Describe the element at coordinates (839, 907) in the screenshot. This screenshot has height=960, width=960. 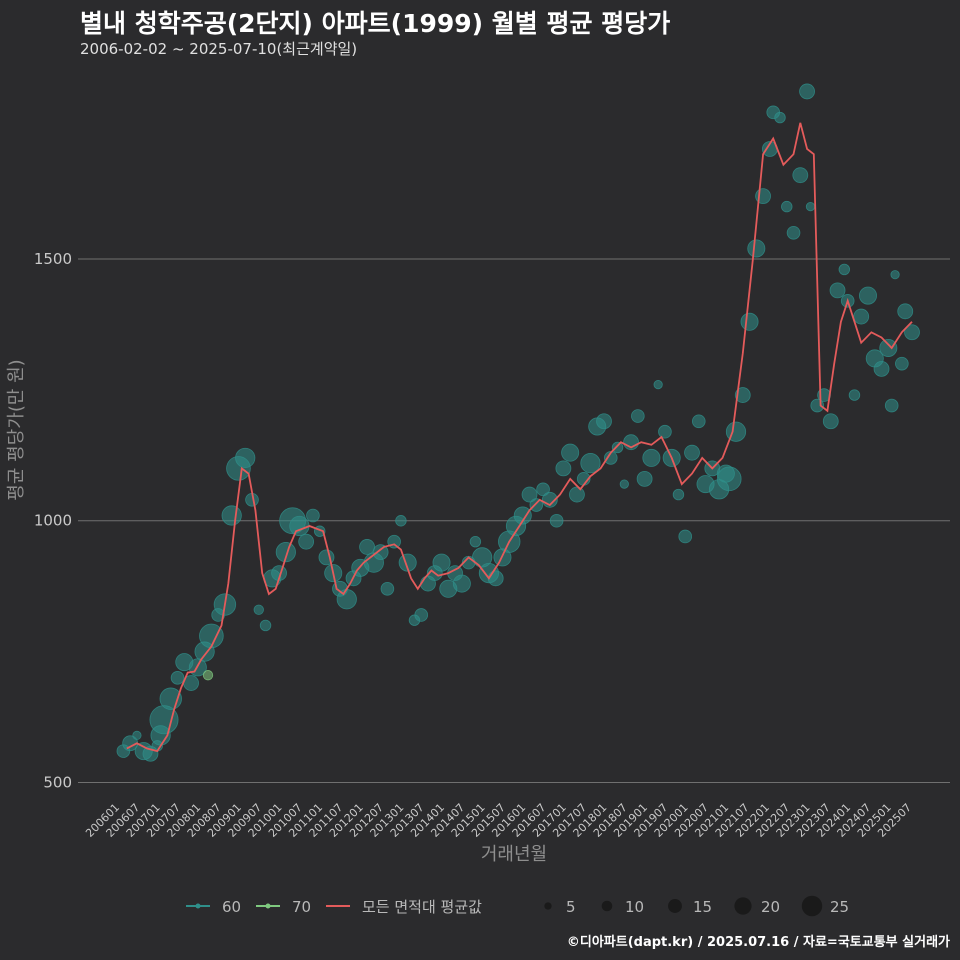
I see `legend-size-label-25: 25` at that location.